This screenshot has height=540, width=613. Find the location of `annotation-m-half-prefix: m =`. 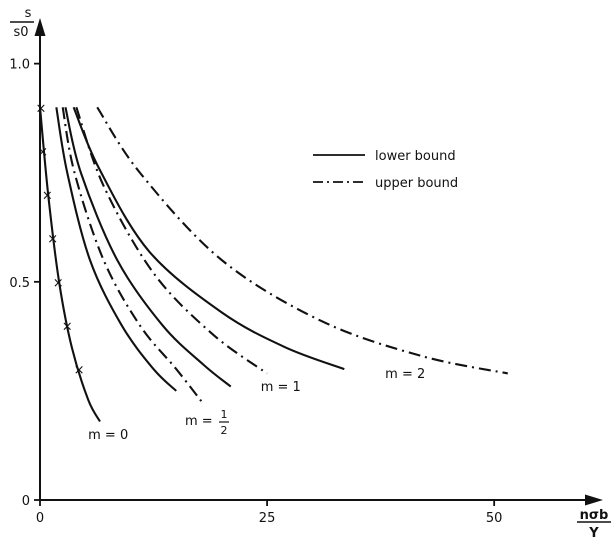

annotation-m-half-prefix: m = is located at coordinates (199, 421).